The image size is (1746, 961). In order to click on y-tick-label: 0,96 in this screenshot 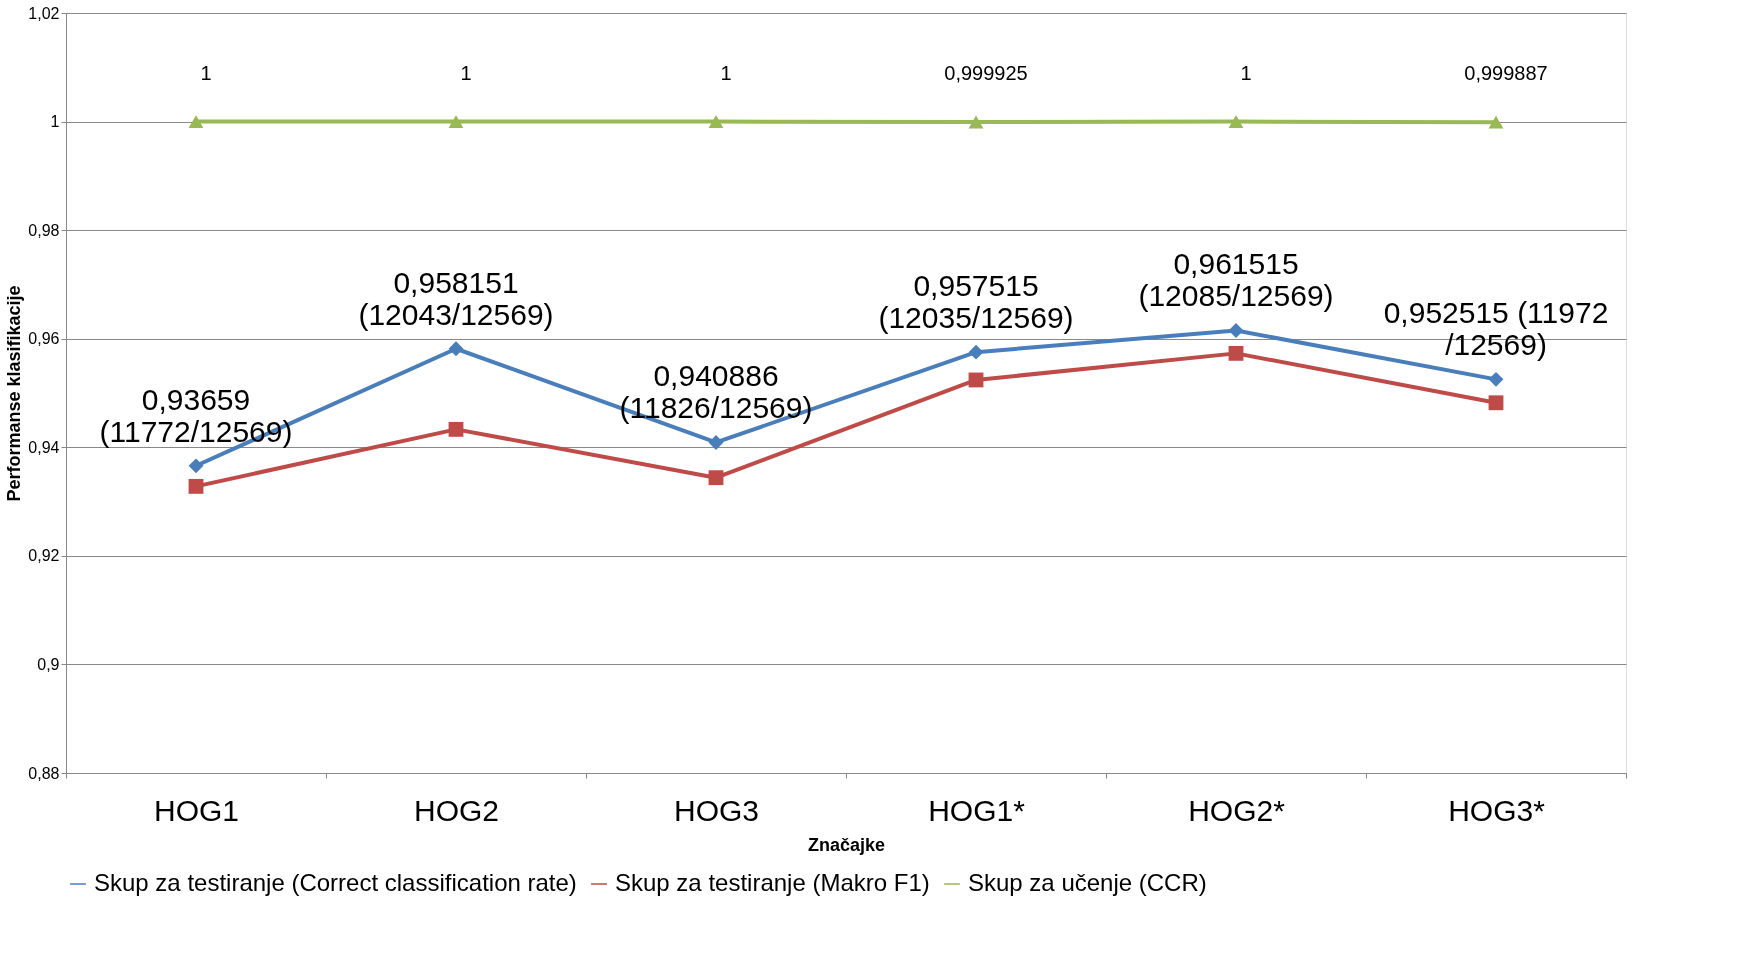, I will do `click(44, 339)`.